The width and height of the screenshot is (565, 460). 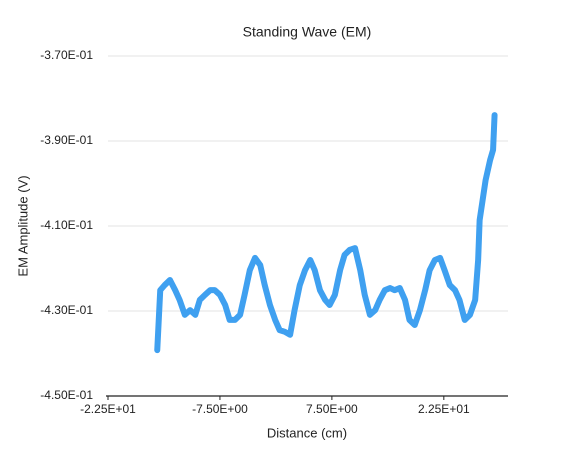 I want to click on y-tick-label: -4.30E-01, so click(x=66, y=310).